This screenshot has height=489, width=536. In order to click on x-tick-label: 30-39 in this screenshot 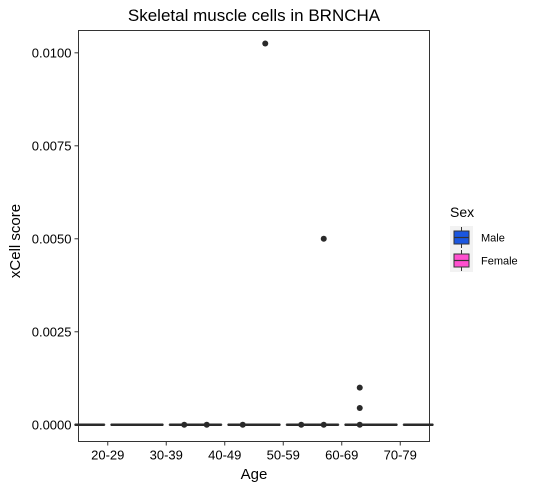, I will do `click(166, 455)`.